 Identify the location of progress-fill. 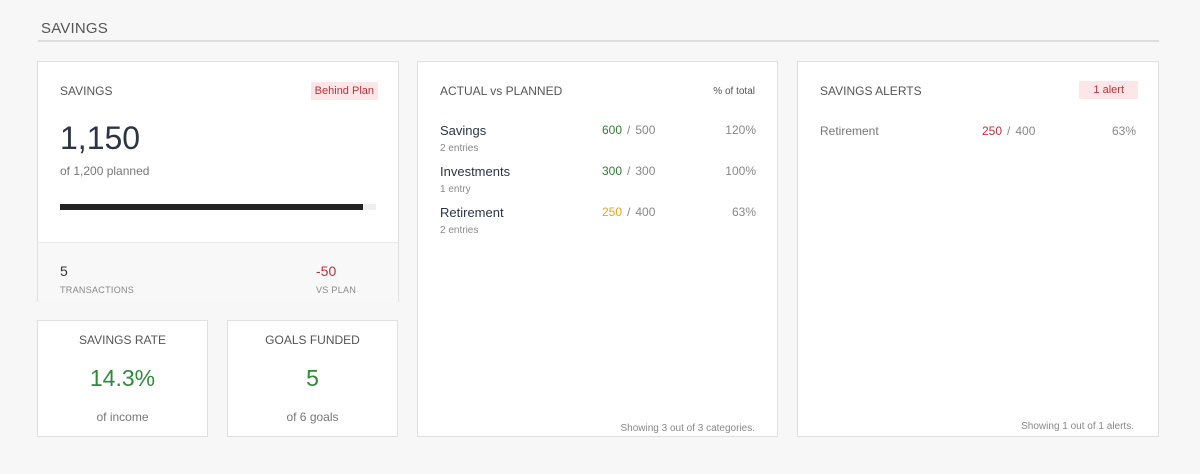
(211, 207).